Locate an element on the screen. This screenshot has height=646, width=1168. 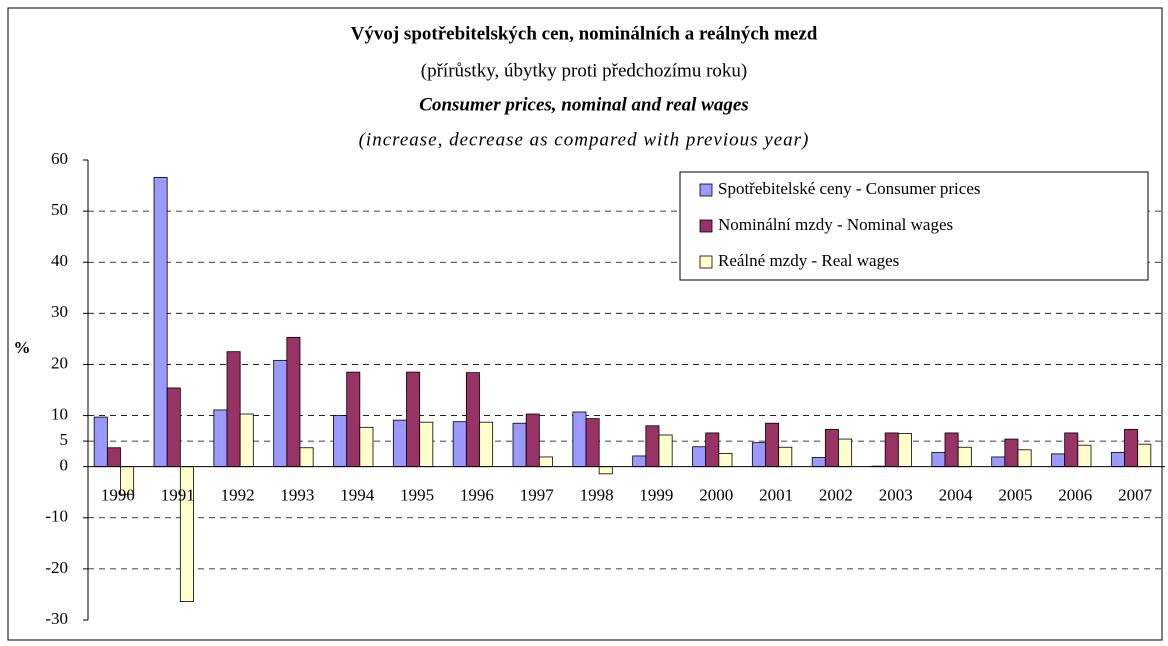
y-tick-label: -20 is located at coordinates (56, 567).